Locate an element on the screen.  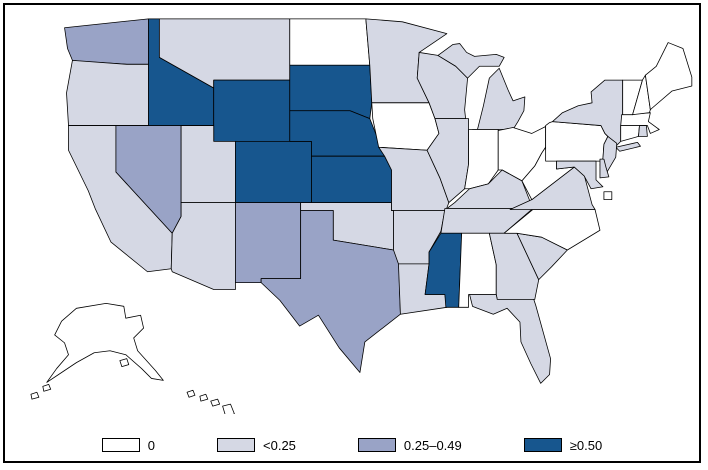
state-co is located at coordinates (273, 171).